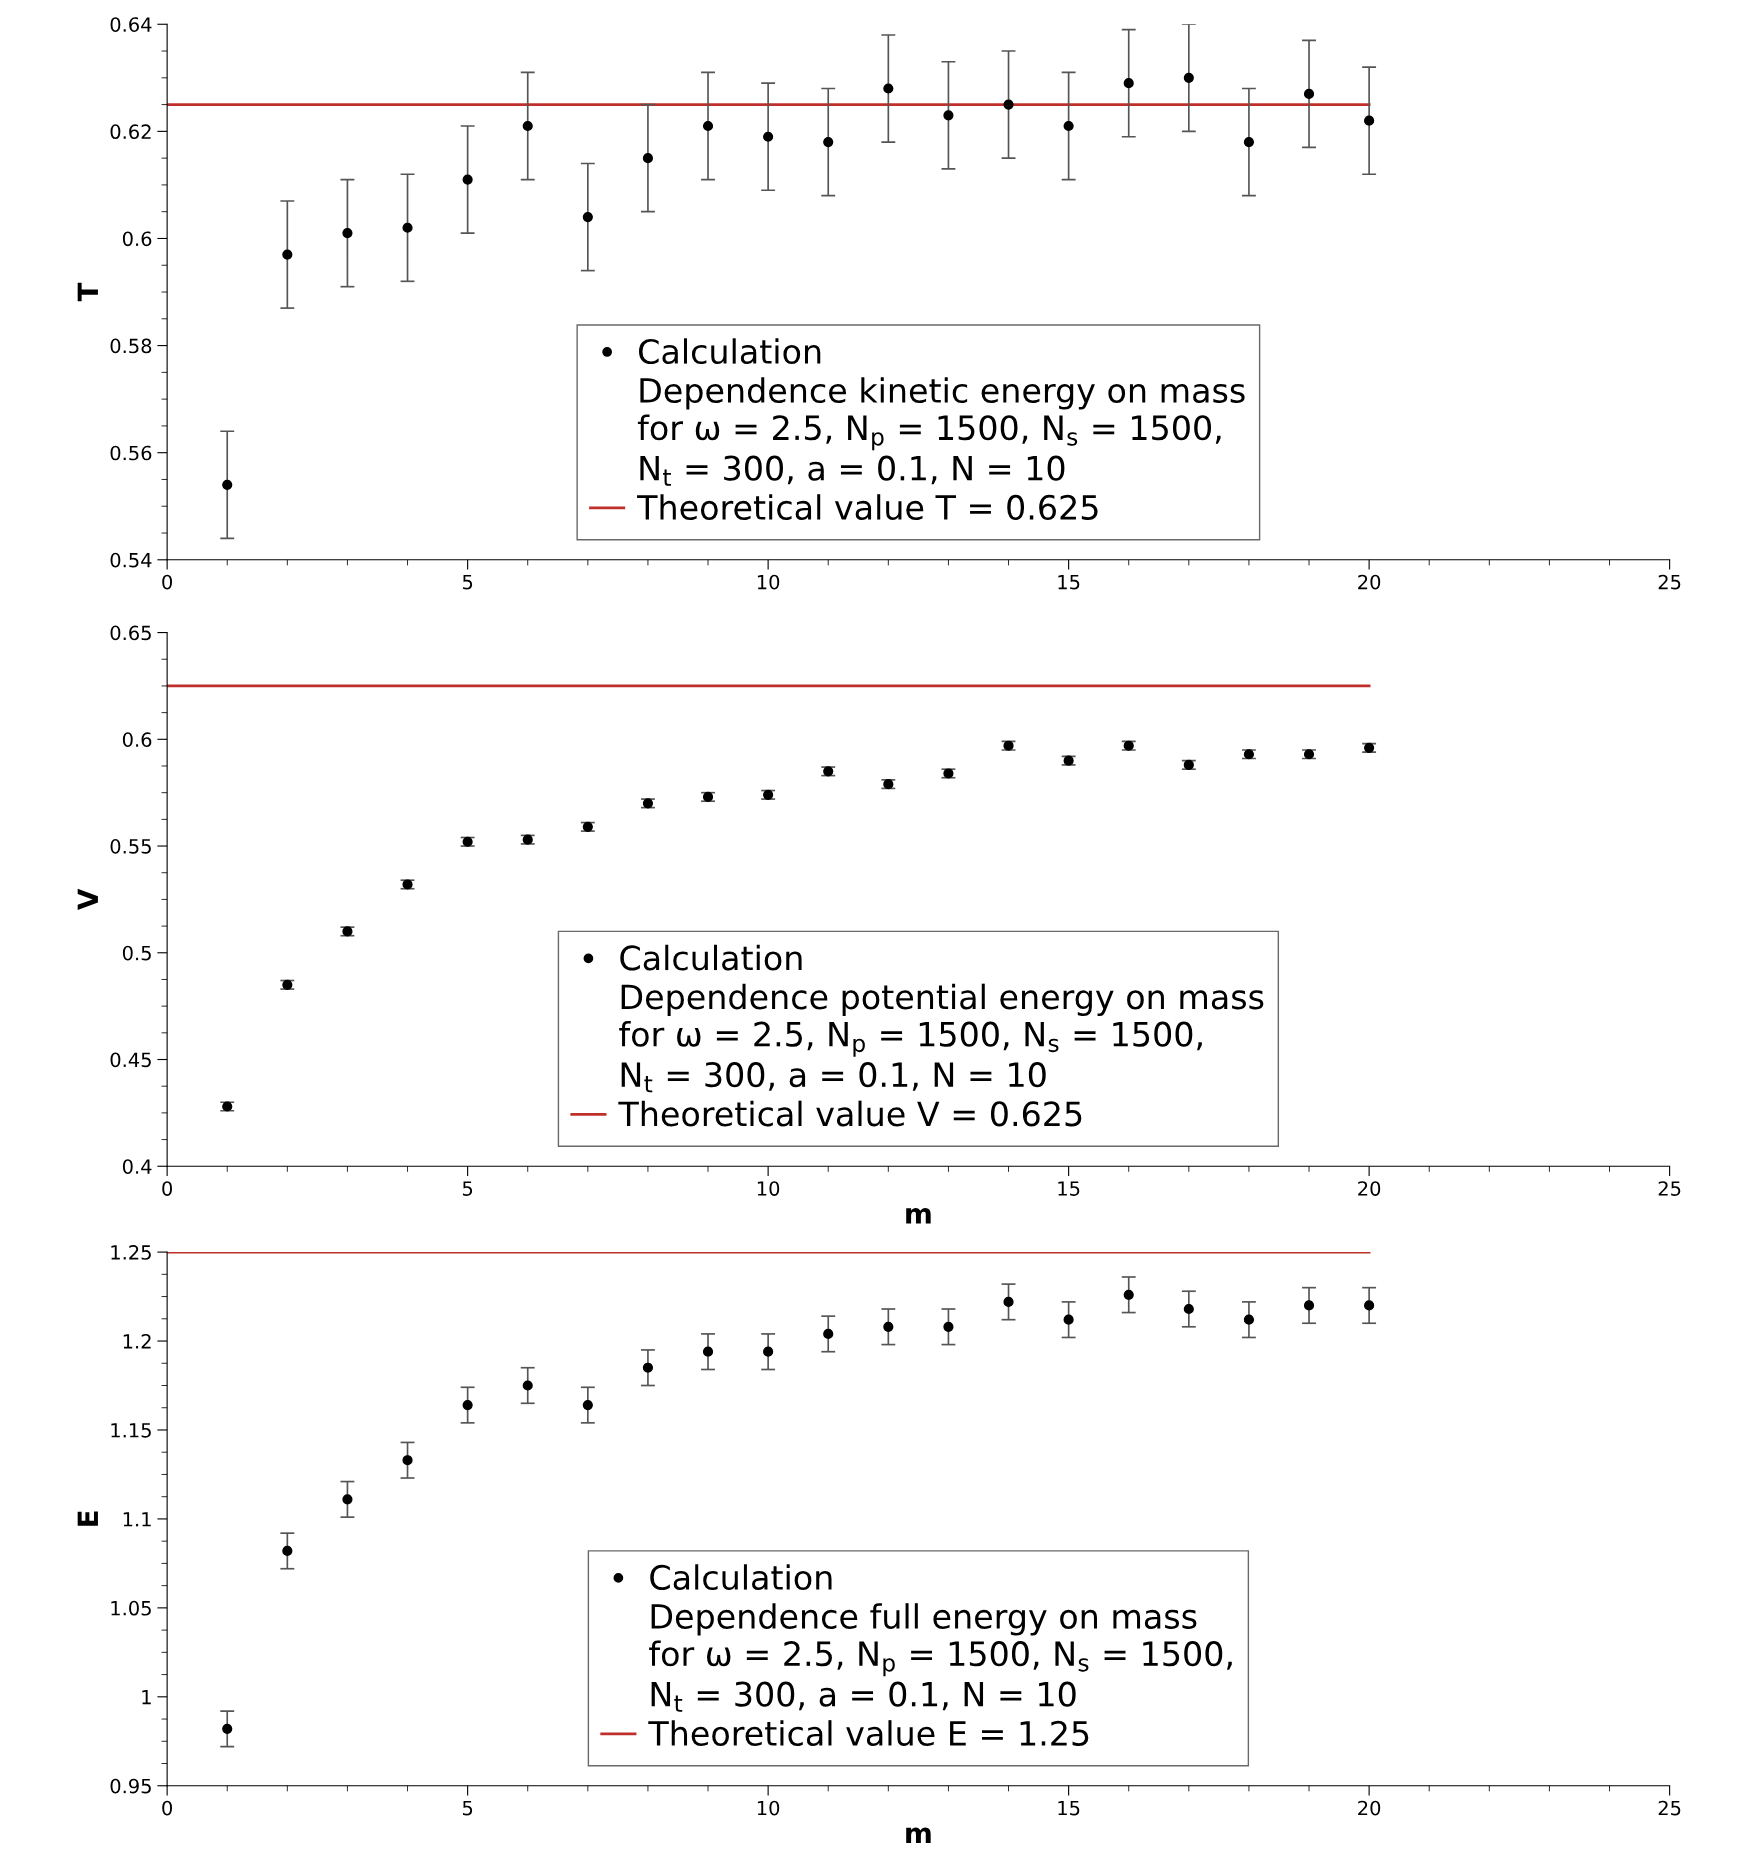 This screenshot has width=1741, height=1866. Describe the element at coordinates (137, 1166) in the screenshot. I see `y-tick-label: 0.4` at that location.